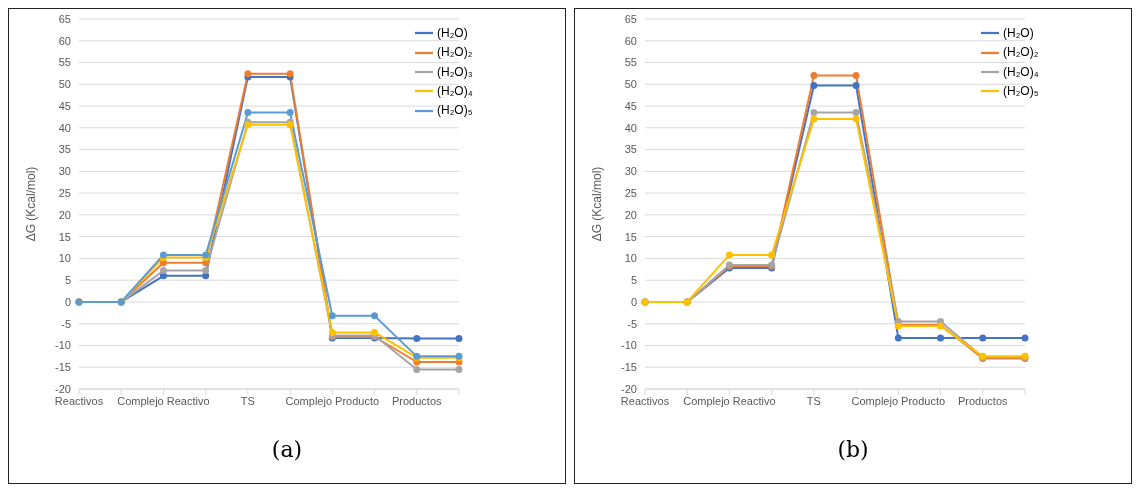  What do you see at coordinates (455, 71) in the screenshot?
I see `legend-label: (H₂O)₃` at bounding box center [455, 71].